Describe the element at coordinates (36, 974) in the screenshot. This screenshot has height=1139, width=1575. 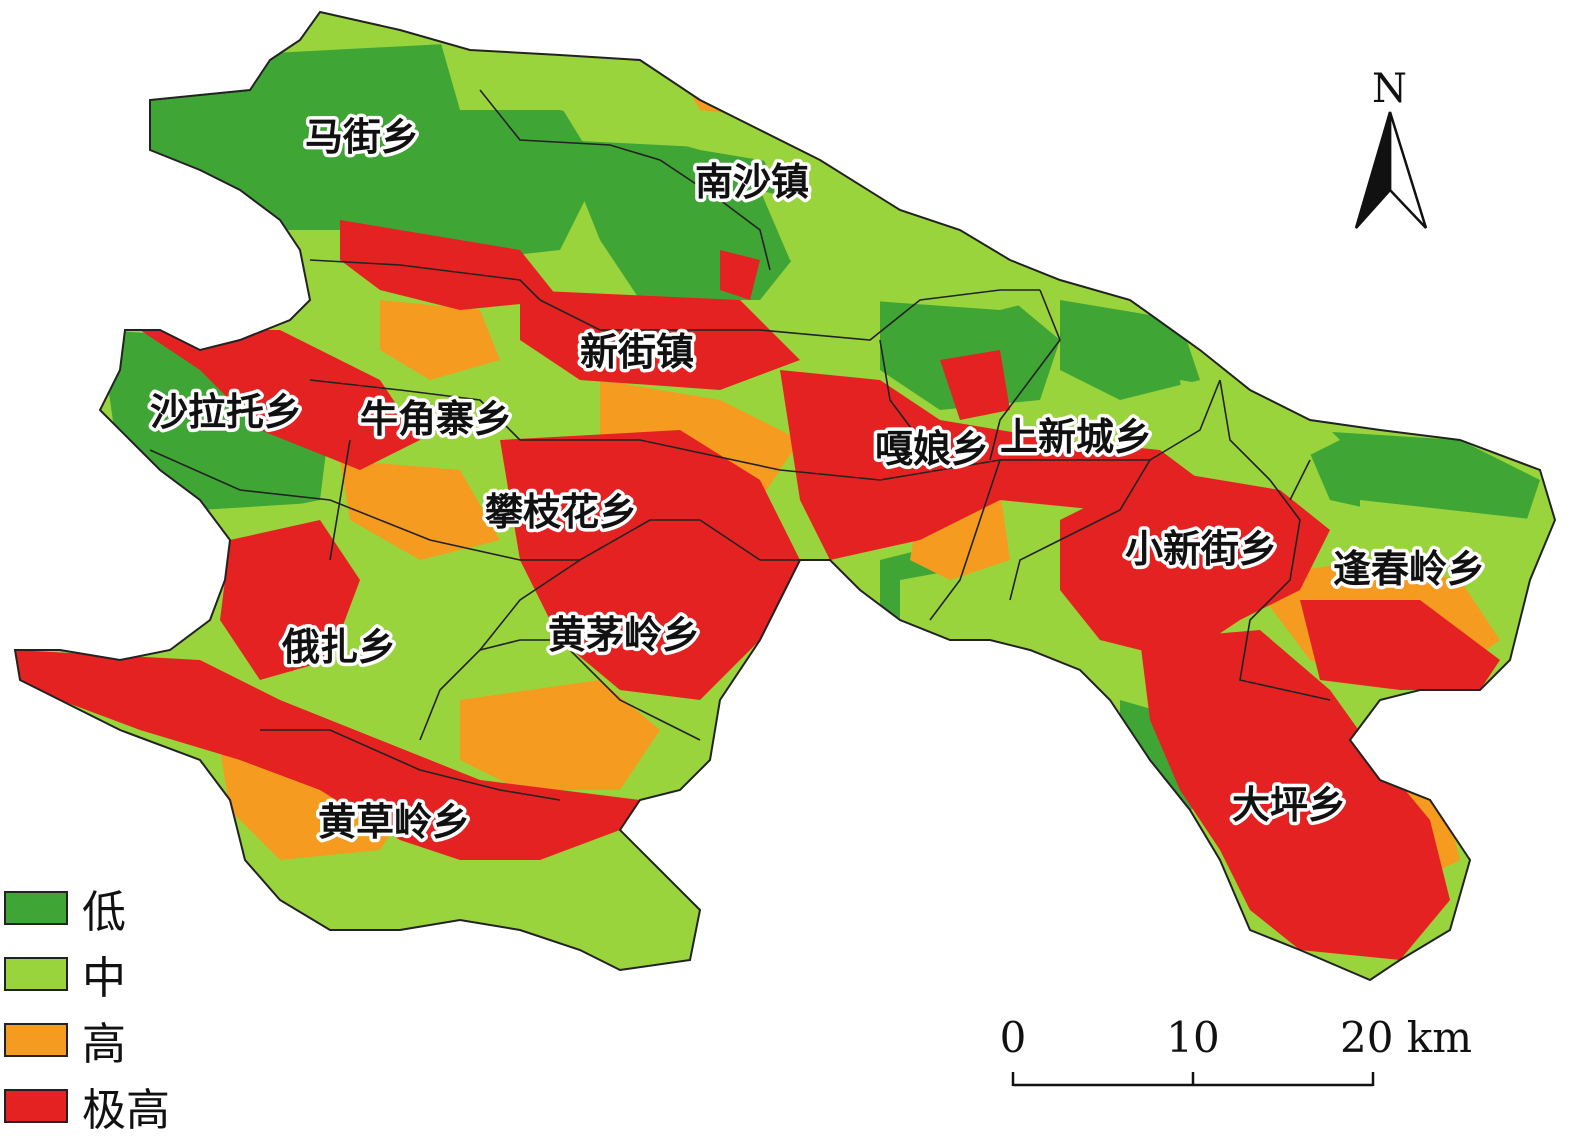
I see `legend-swatch-medium` at that location.